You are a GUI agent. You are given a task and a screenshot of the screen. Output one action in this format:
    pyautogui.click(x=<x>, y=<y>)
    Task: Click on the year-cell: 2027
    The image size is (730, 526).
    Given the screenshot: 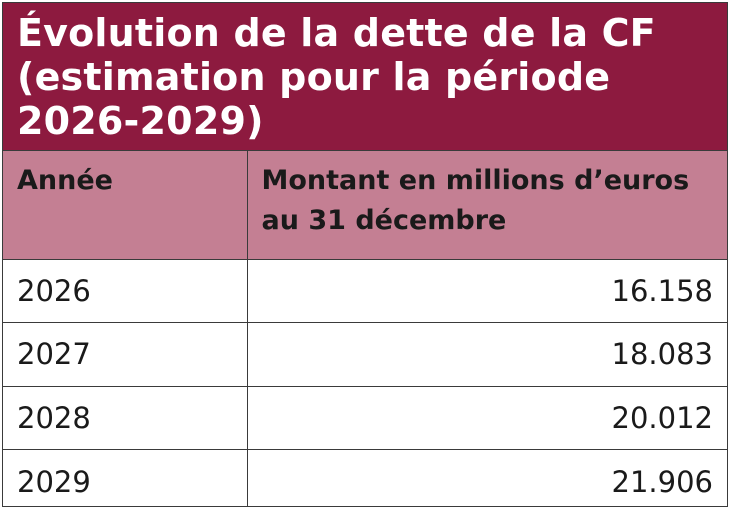 What is the action you would take?
    pyautogui.click(x=125, y=354)
    